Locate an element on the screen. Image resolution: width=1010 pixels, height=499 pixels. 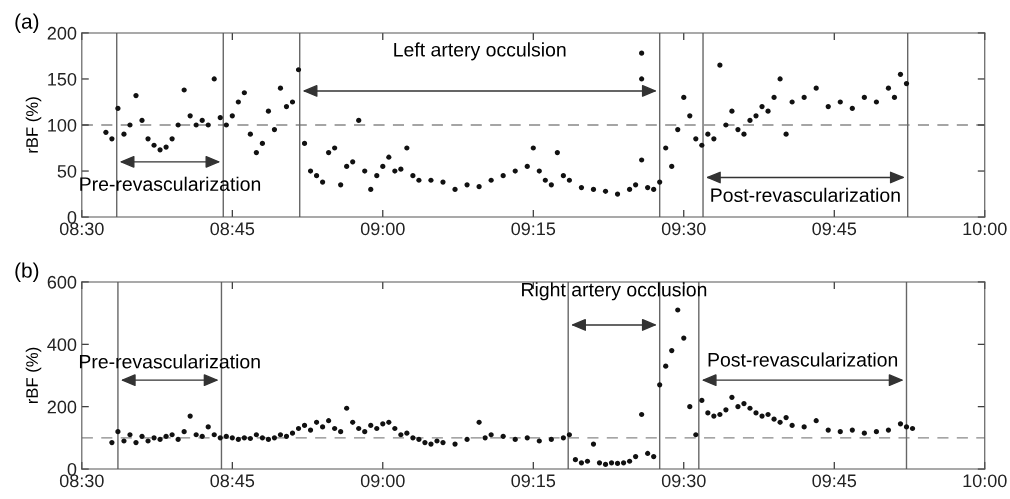
chart-title: (b) is located at coordinates (27, 272).